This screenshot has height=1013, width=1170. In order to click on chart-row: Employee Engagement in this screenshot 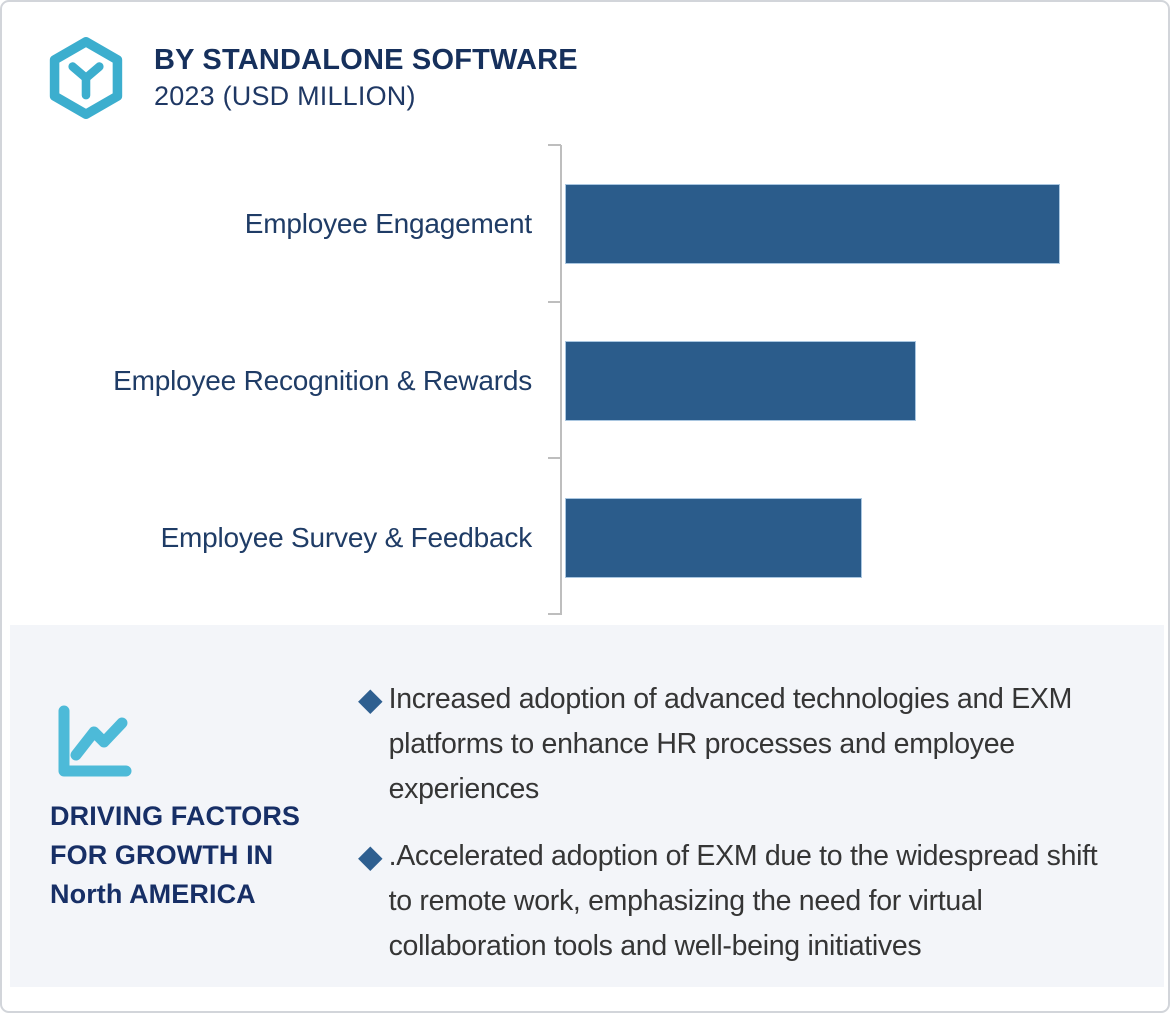, I will do `click(557, 223)`.